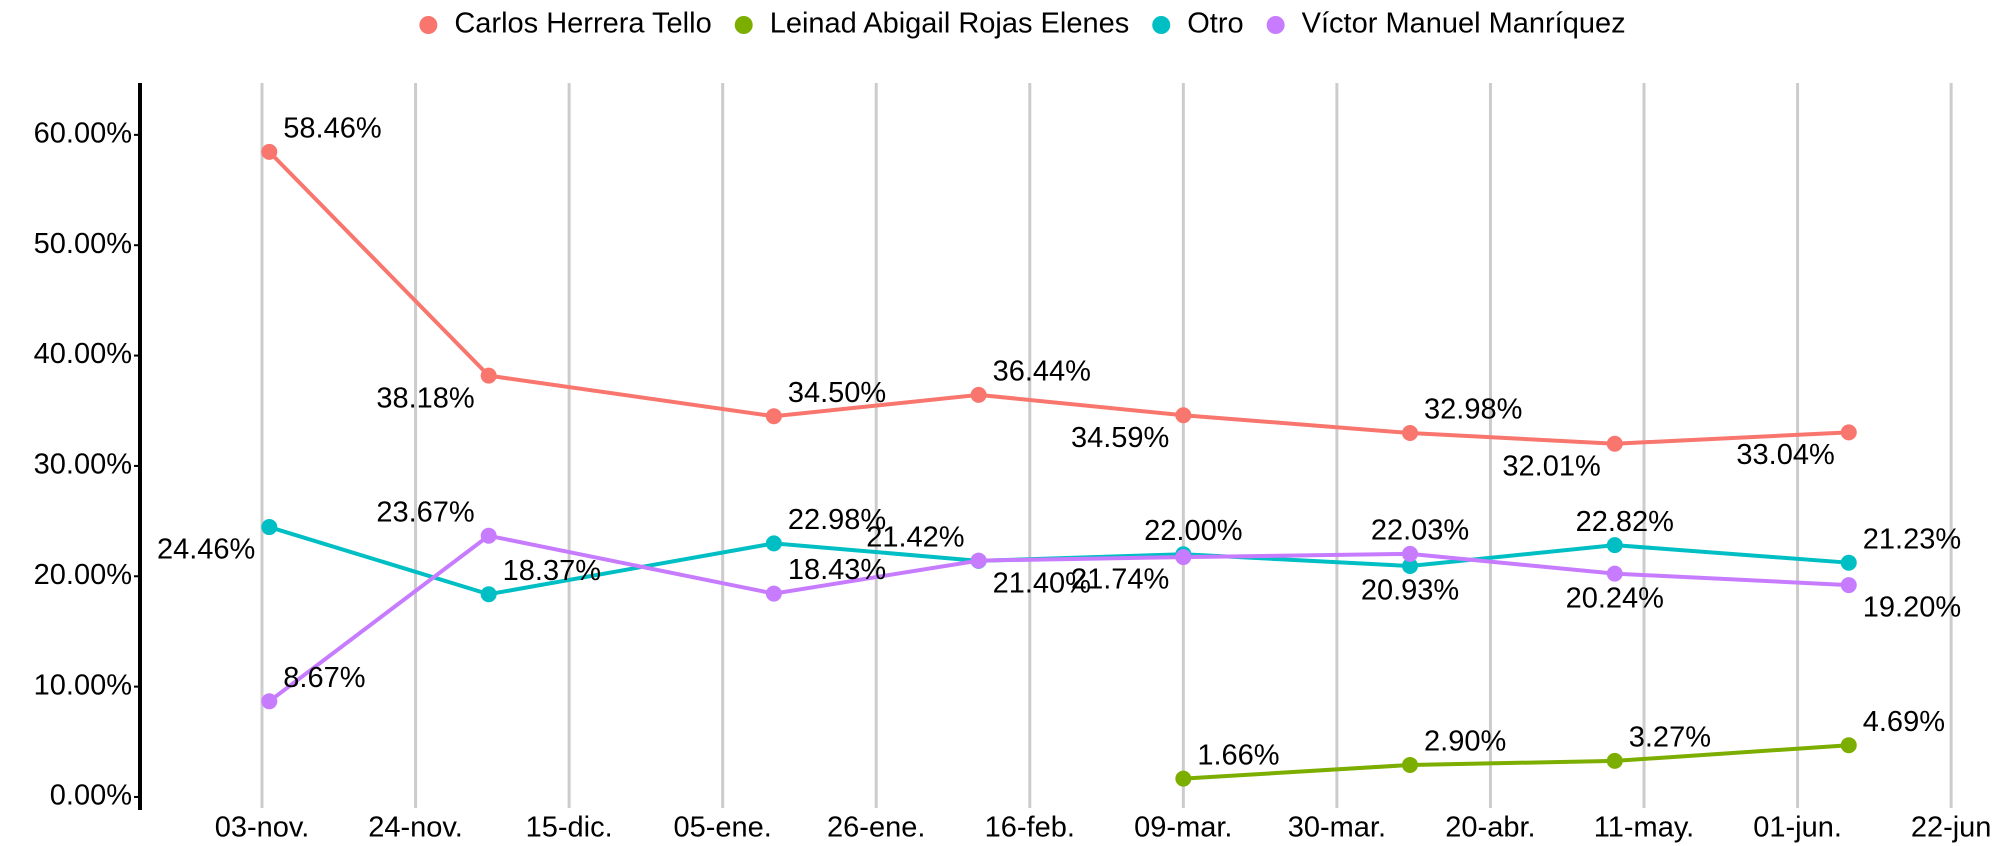 The width and height of the screenshot is (1998, 846). Describe the element at coordinates (1465, 742) in the screenshot. I see `data-label: 2.90%` at that location.